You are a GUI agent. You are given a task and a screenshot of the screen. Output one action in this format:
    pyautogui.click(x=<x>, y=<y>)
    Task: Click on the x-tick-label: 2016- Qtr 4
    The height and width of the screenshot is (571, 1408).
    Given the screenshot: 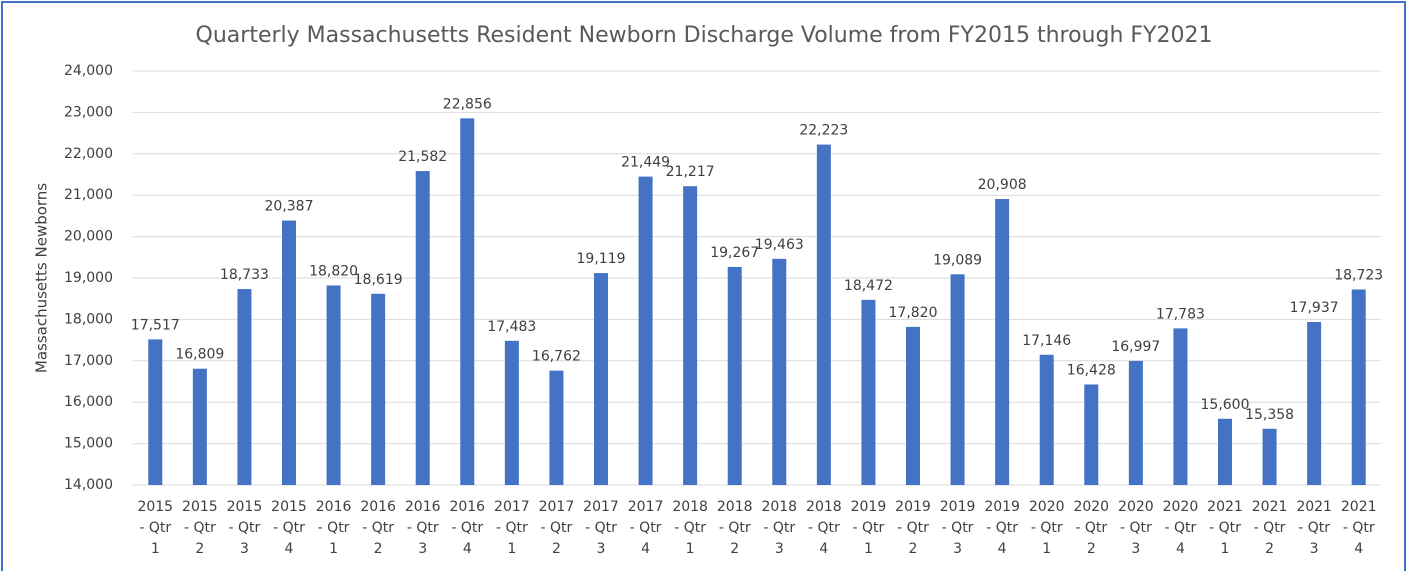 What is the action you would take?
    pyautogui.click(x=467, y=528)
    